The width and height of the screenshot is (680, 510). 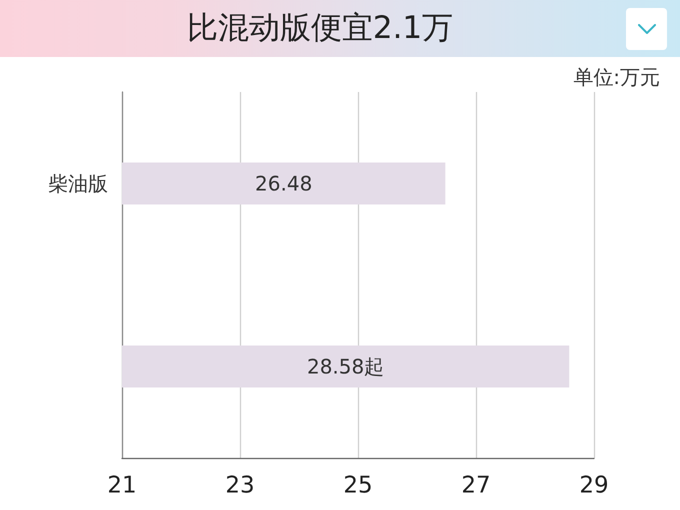 I want to click on x-tick-label: 21, so click(x=122, y=485).